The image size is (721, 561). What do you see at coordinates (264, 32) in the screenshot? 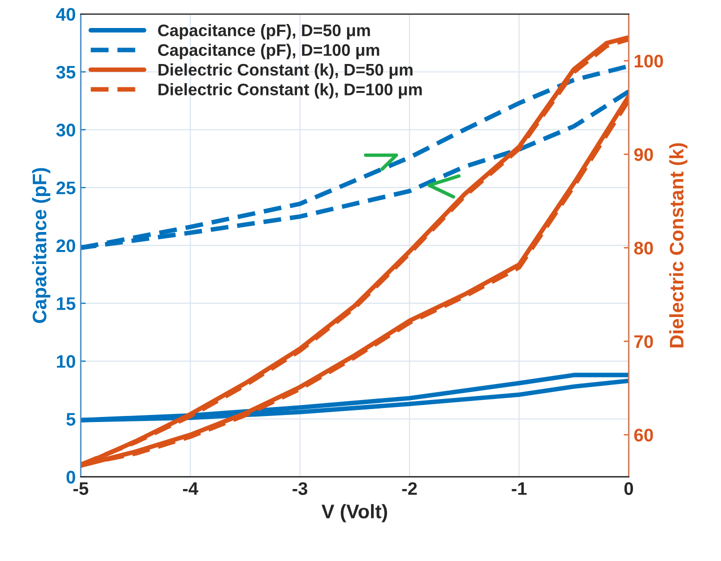
I see `legend-label: Capacitance (pF), D=50 μm` at bounding box center [264, 32].